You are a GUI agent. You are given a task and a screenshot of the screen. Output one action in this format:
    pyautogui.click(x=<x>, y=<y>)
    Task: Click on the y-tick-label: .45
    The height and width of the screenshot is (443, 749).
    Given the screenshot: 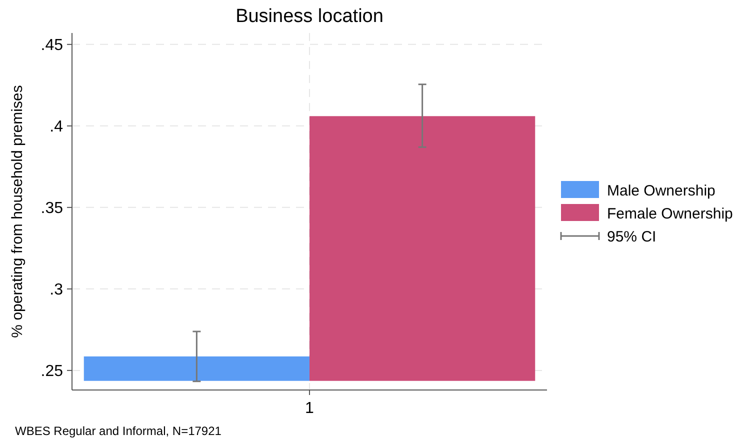 What is the action you would take?
    pyautogui.click(x=52, y=45)
    